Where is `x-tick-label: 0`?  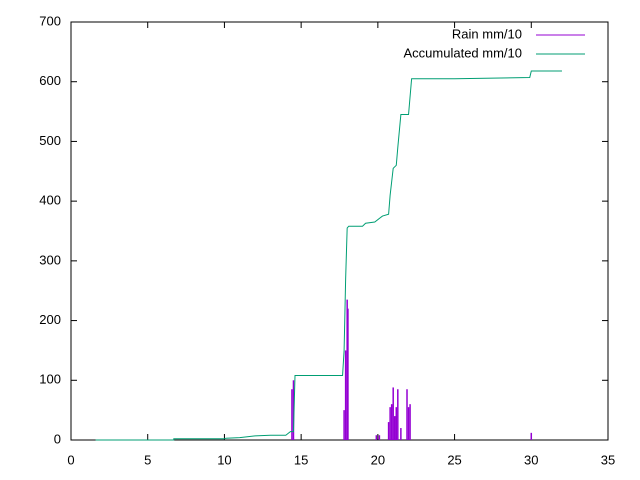
x-tick-label: 0 is located at coordinates (70, 459).